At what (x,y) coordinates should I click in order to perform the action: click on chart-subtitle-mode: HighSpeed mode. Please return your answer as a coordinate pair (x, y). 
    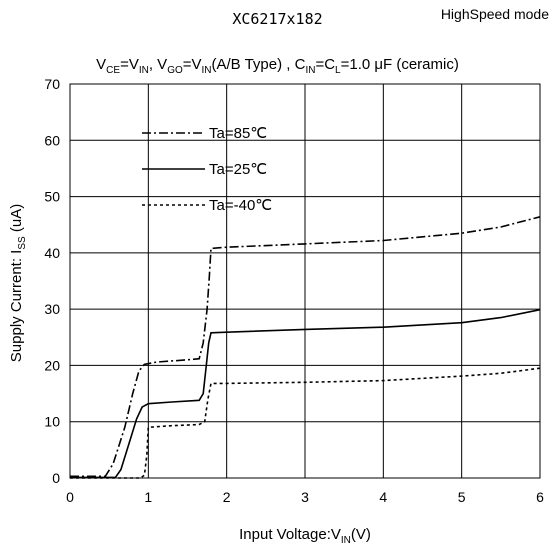
    Looking at the image, I should click on (494, 14).